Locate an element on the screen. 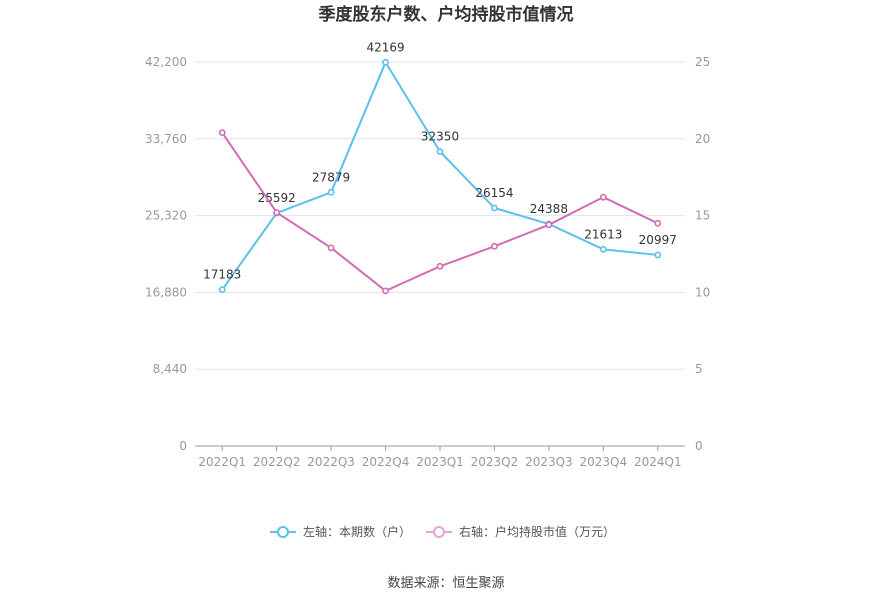  right-tick-label: 0 is located at coordinates (699, 446).